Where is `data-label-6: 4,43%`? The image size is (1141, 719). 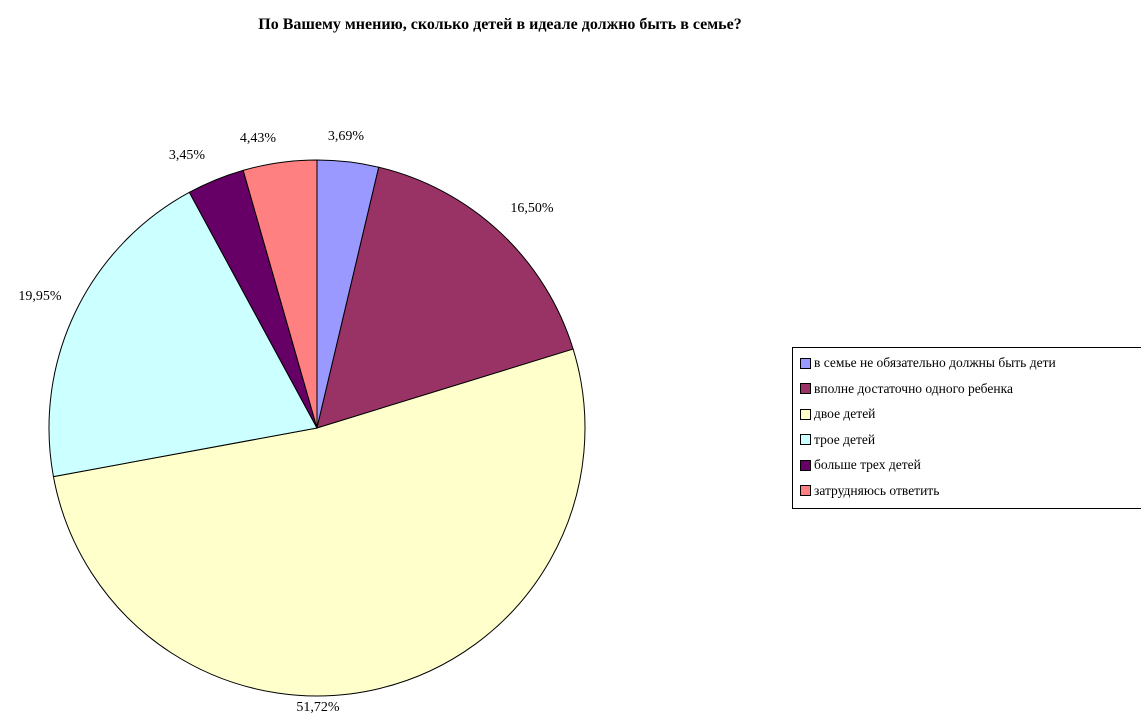 data-label-6: 4,43% is located at coordinates (258, 138).